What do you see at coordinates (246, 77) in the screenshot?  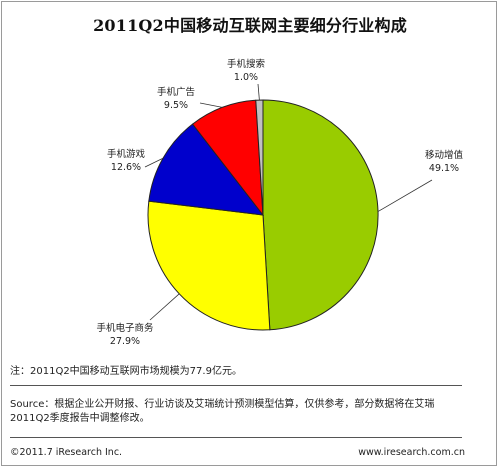 I see `slice-value-4: 1.0%` at bounding box center [246, 77].